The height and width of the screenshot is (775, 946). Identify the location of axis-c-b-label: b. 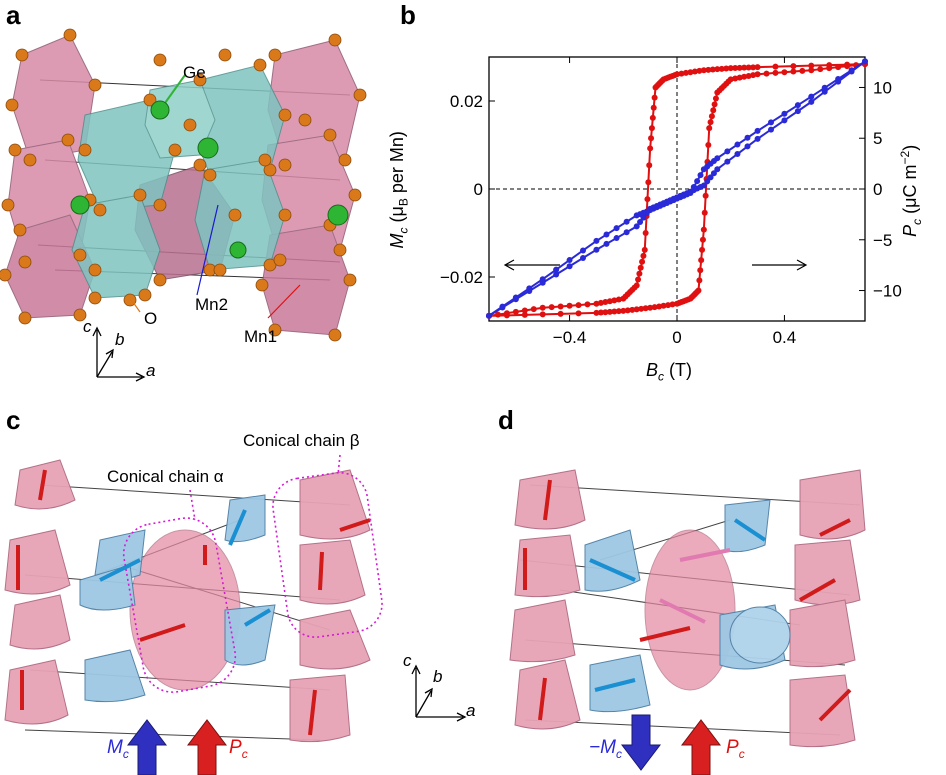
(438, 676).